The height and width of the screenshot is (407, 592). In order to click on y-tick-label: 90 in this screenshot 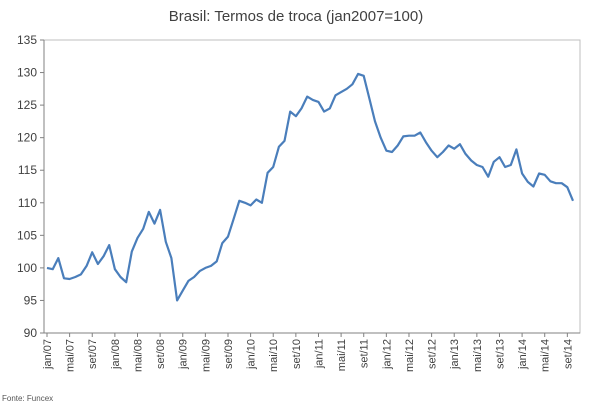, I will do `click(31, 333)`.